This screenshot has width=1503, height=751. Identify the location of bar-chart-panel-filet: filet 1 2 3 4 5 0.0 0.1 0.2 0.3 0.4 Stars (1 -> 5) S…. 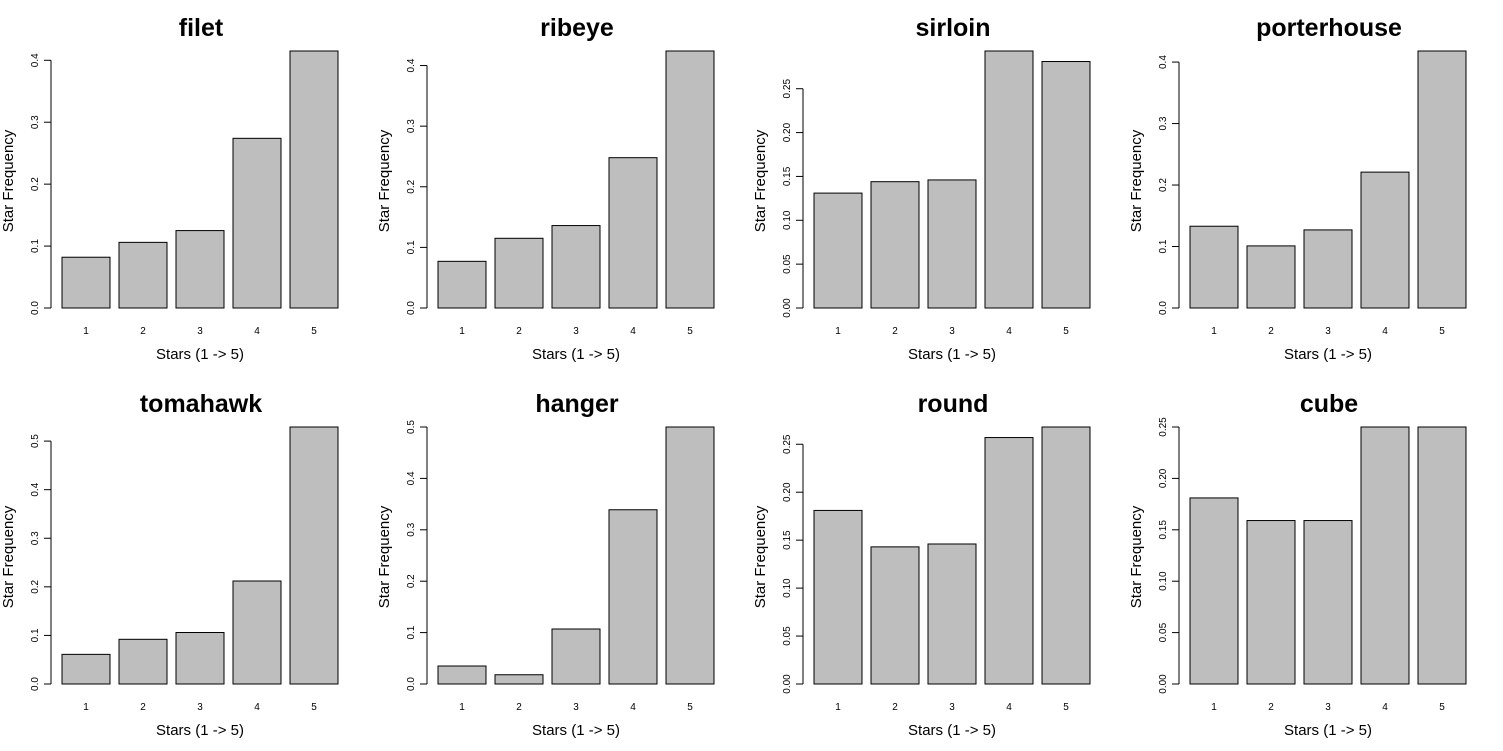
(169, 188).